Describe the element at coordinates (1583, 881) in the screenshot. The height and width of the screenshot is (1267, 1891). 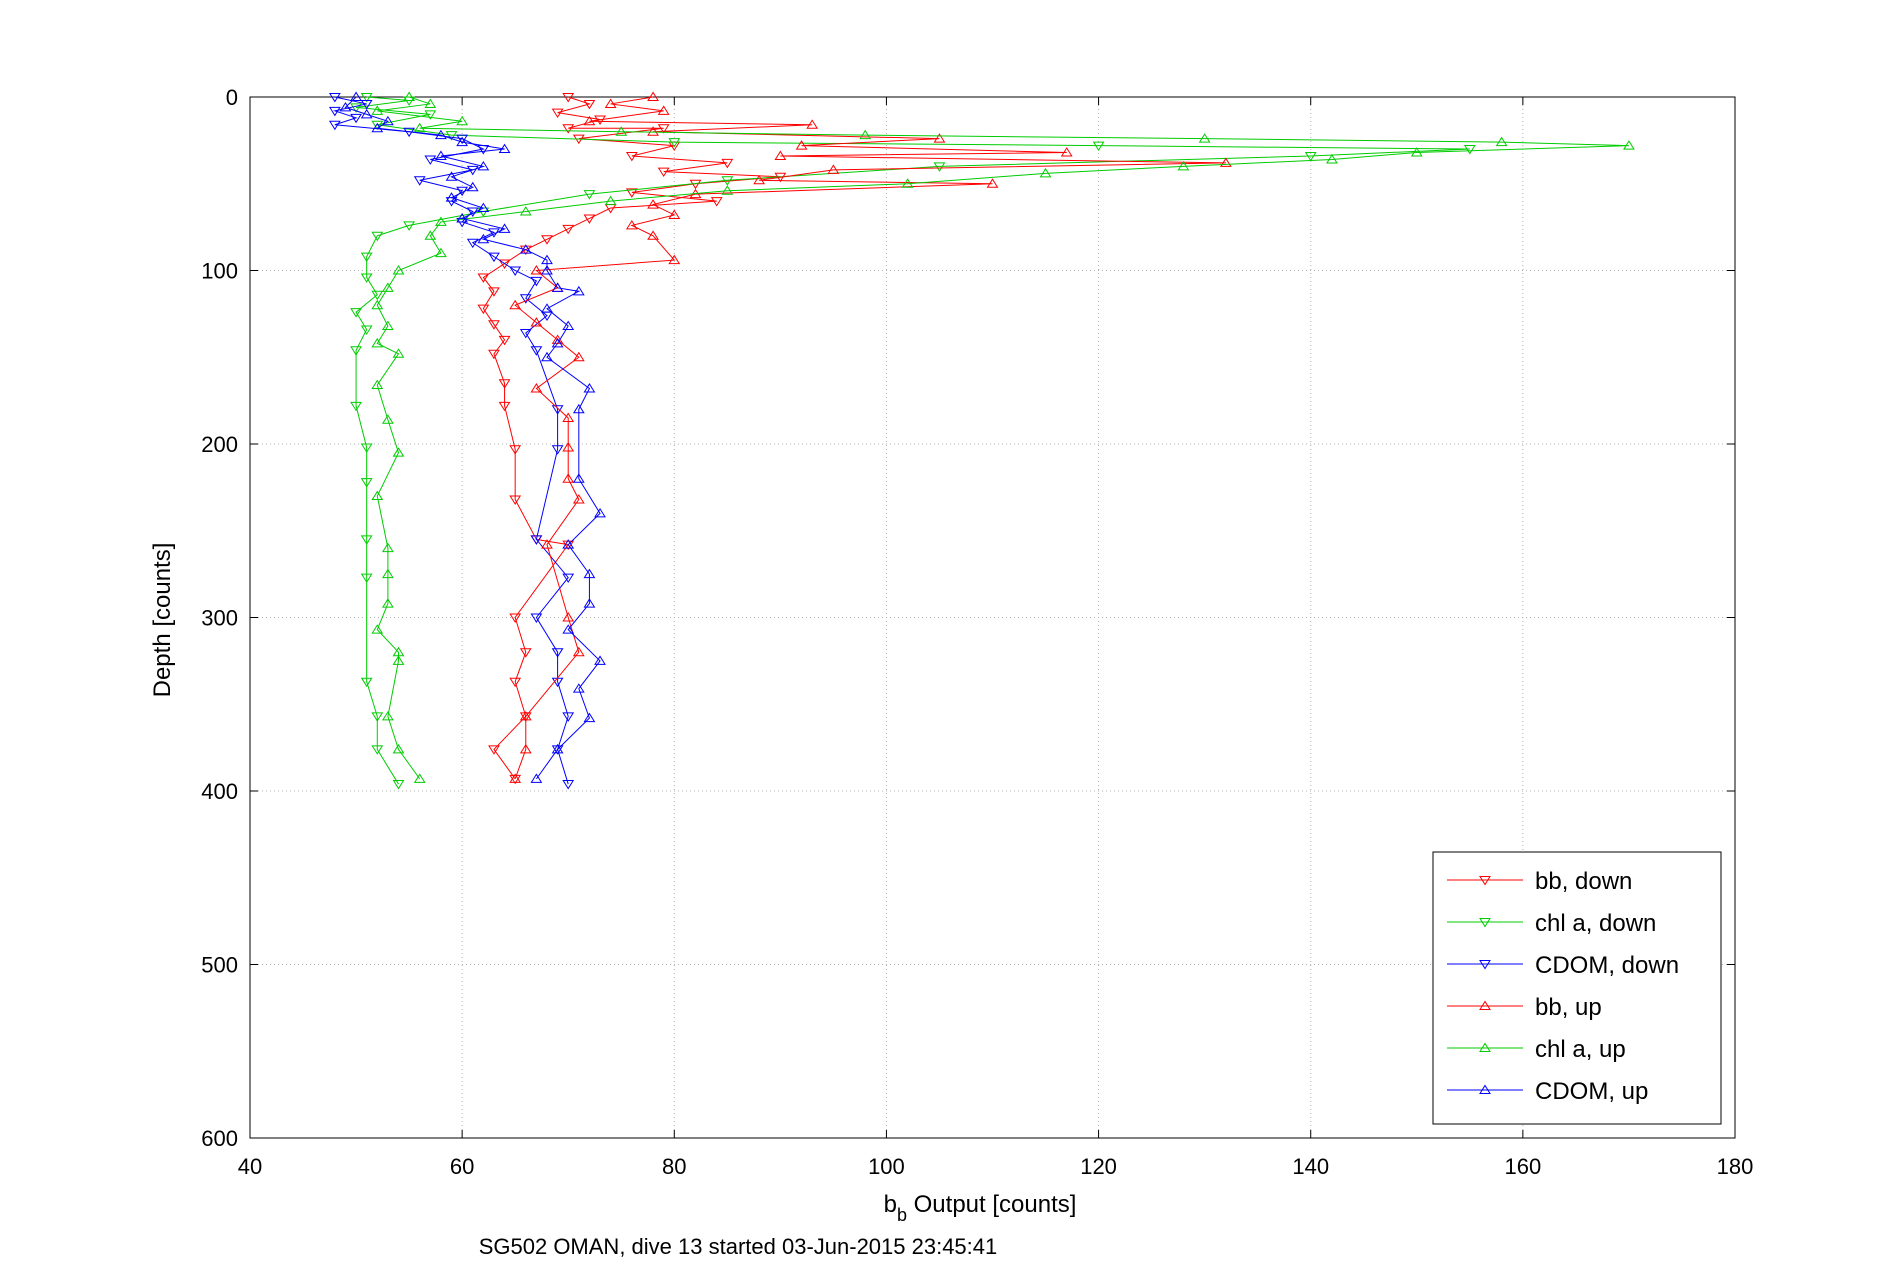
I see `legend-label: bb, down` at that location.